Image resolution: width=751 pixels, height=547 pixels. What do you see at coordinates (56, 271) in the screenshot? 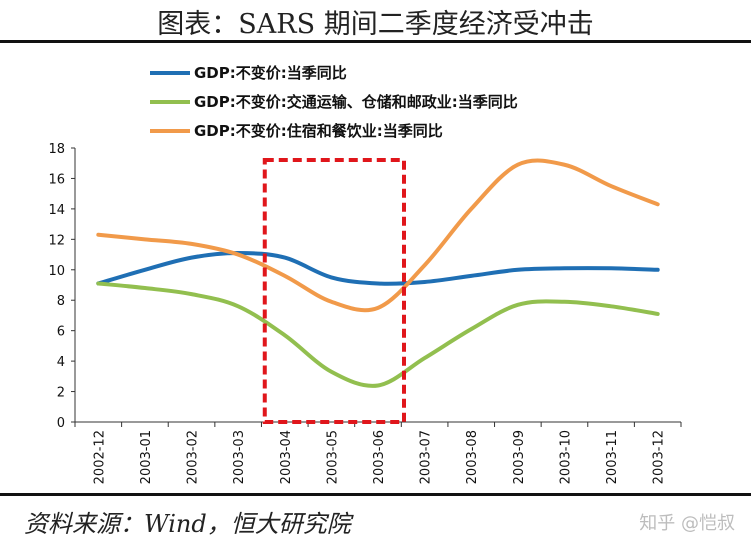
I see `y-tick-label: 10` at bounding box center [56, 271].